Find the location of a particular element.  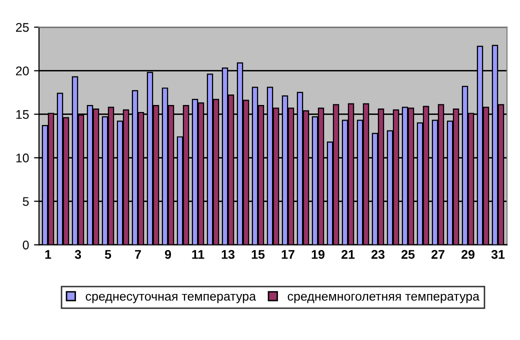

legend-label: среднемноголетняя температура is located at coordinates (384, 299).